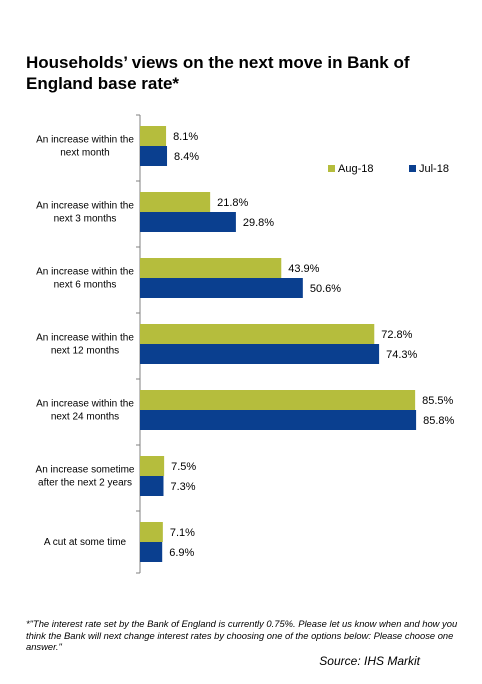  Describe the element at coordinates (85, 213) in the screenshot. I see `category-label: An increase within the next 3 months` at that location.